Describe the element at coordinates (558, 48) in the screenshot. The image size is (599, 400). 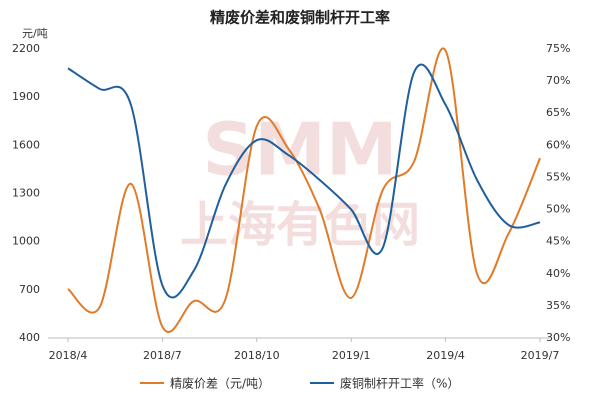
I see `y2-tick-label: 75%` at that location.